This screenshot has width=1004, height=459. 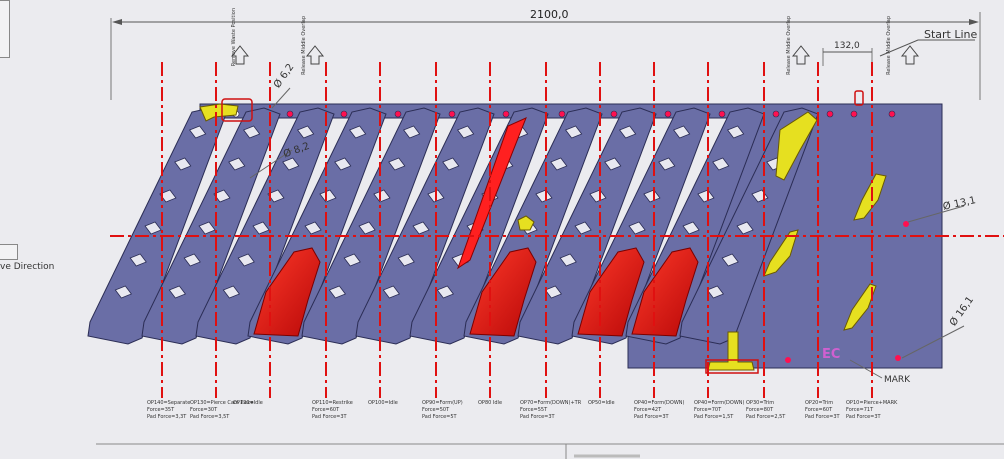 I want to click on station-note-1: OP140=Separate Force=35T Pad Force=3,3T, so click(x=168, y=410).